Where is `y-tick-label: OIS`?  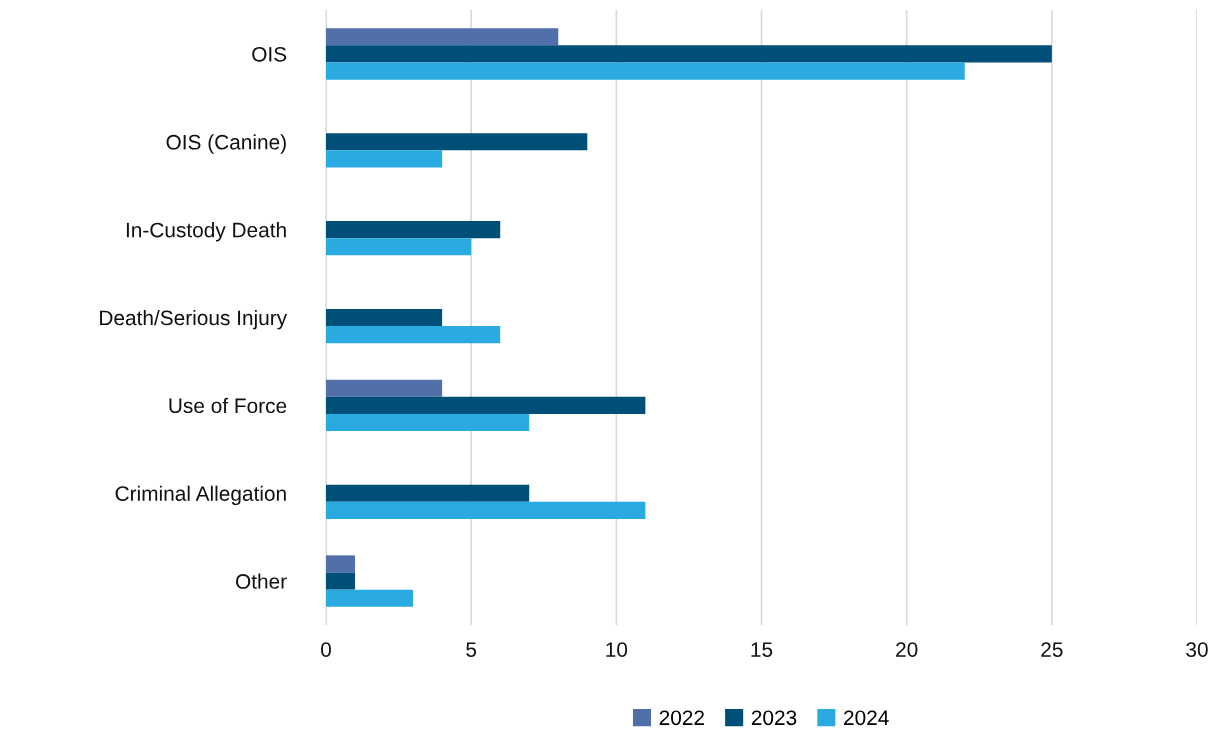 y-tick-label: OIS is located at coordinates (269, 54).